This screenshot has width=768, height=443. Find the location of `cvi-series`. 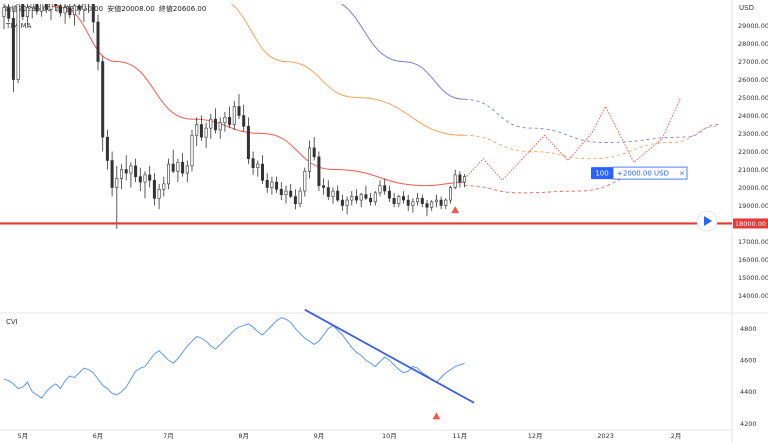

cvi-series is located at coordinates (239, 356).